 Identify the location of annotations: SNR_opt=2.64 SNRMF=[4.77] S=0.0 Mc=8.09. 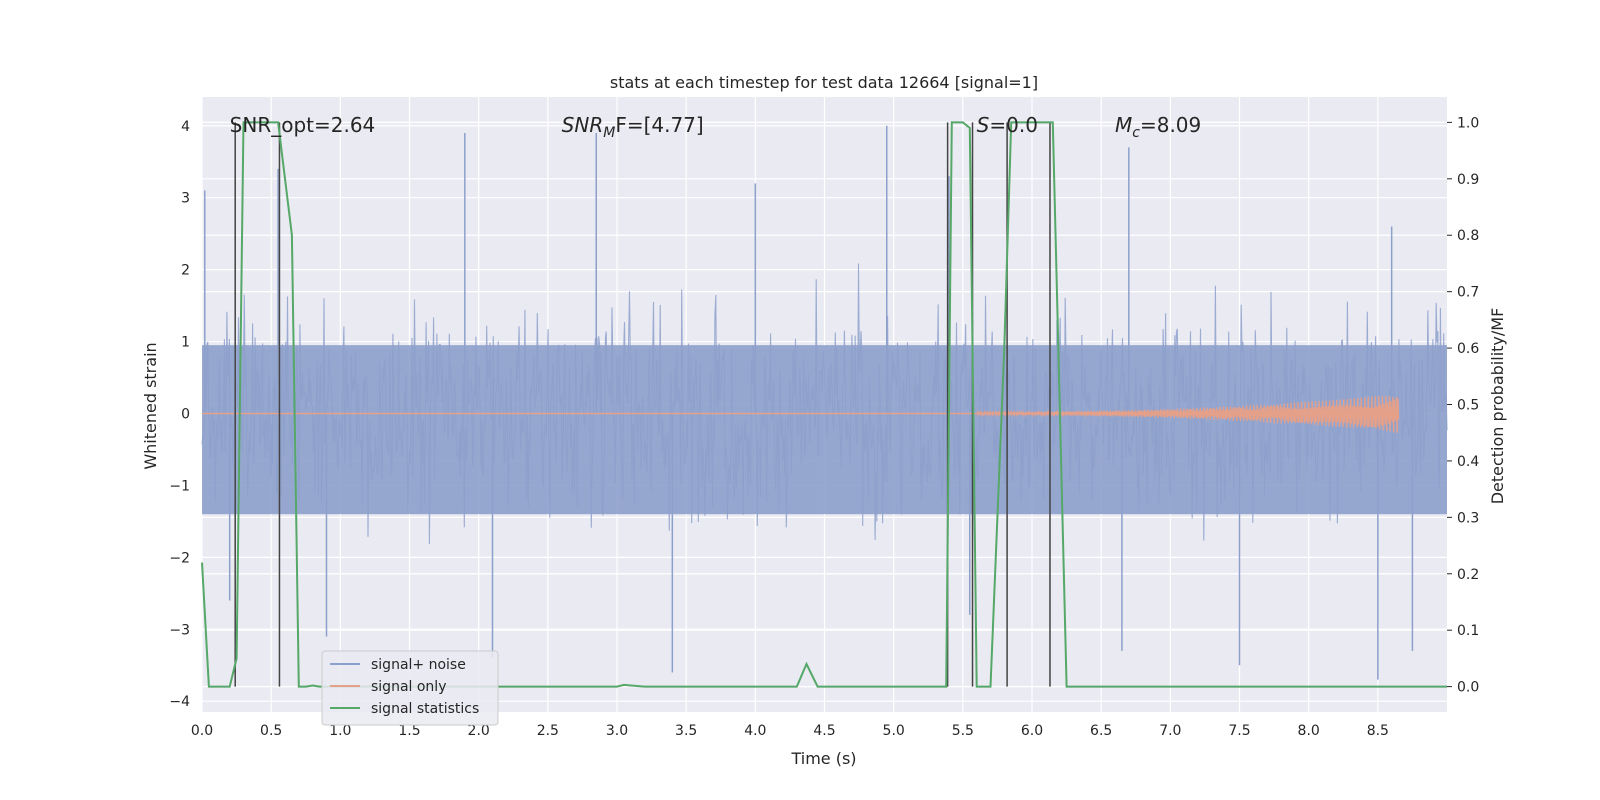
(716, 127).